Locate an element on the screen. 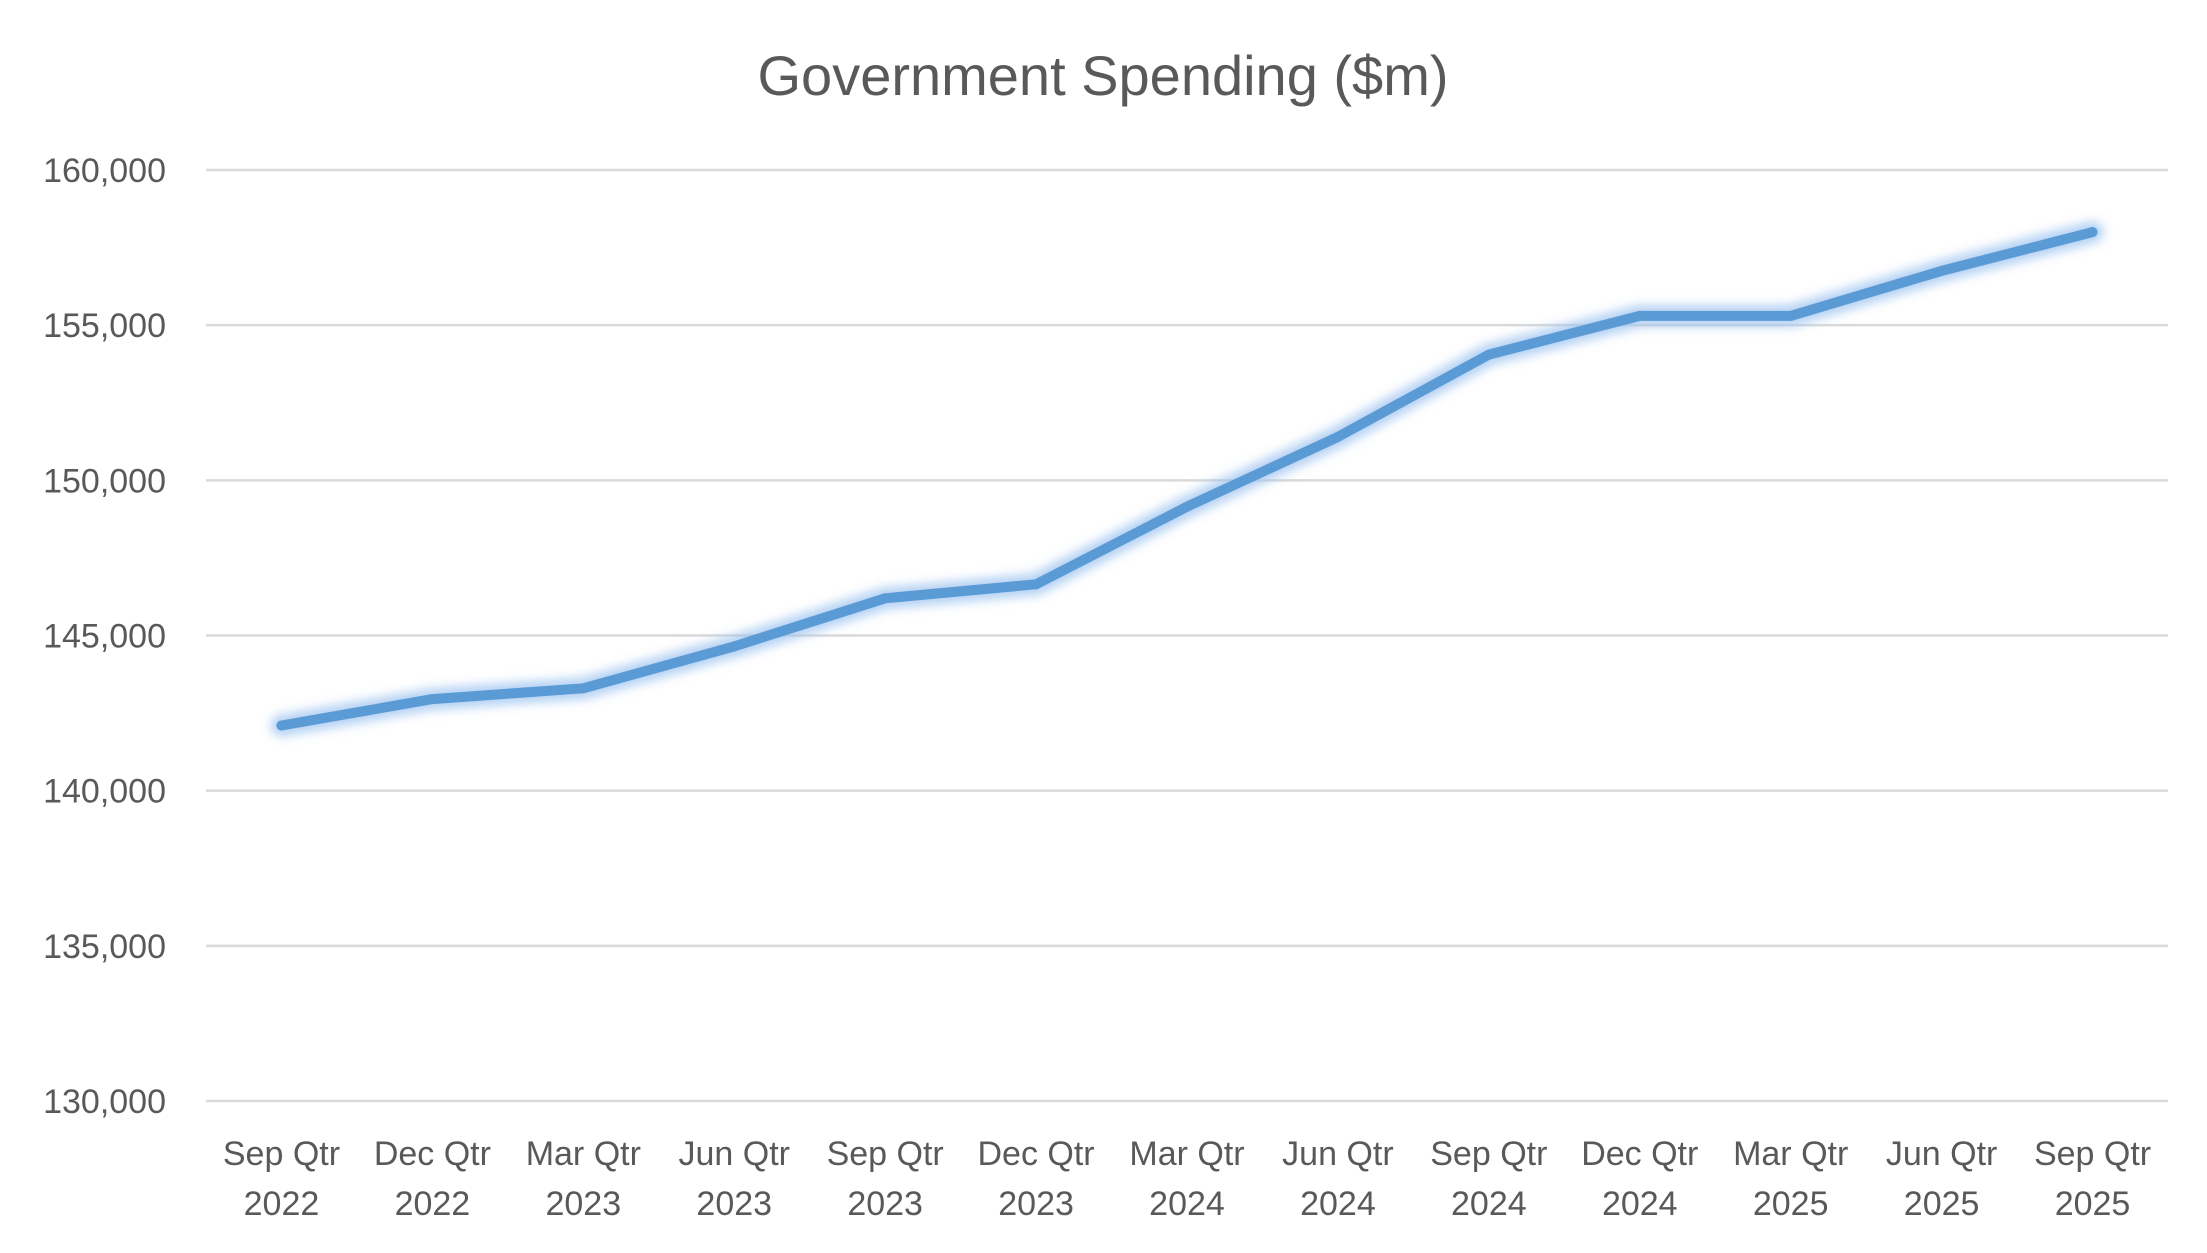 The image size is (2207, 1253). x-tick-label: Jun Qtr 2024 is located at coordinates (1337, 1179).